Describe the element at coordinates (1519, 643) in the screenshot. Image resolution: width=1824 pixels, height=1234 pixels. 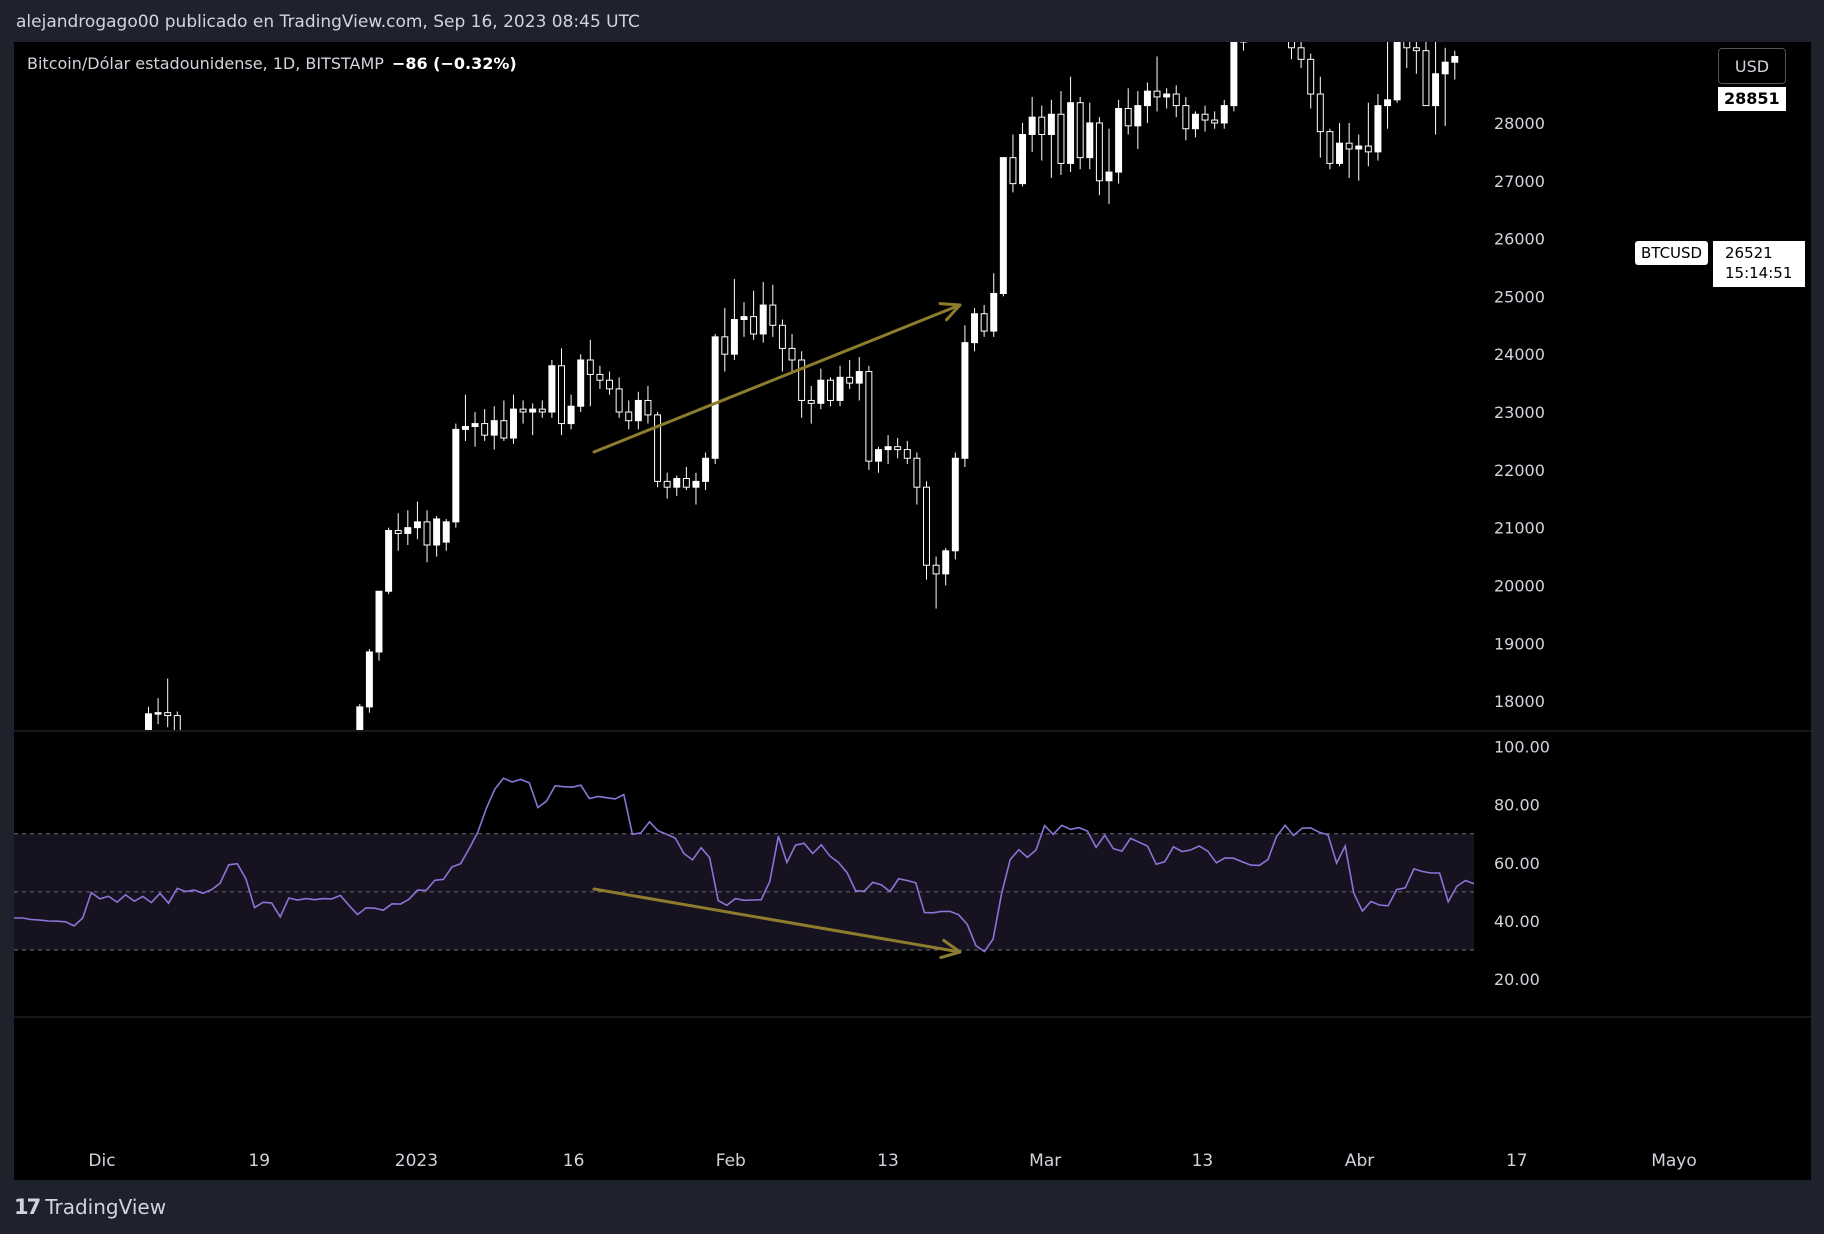
I see `price-tick-label: 19000` at that location.